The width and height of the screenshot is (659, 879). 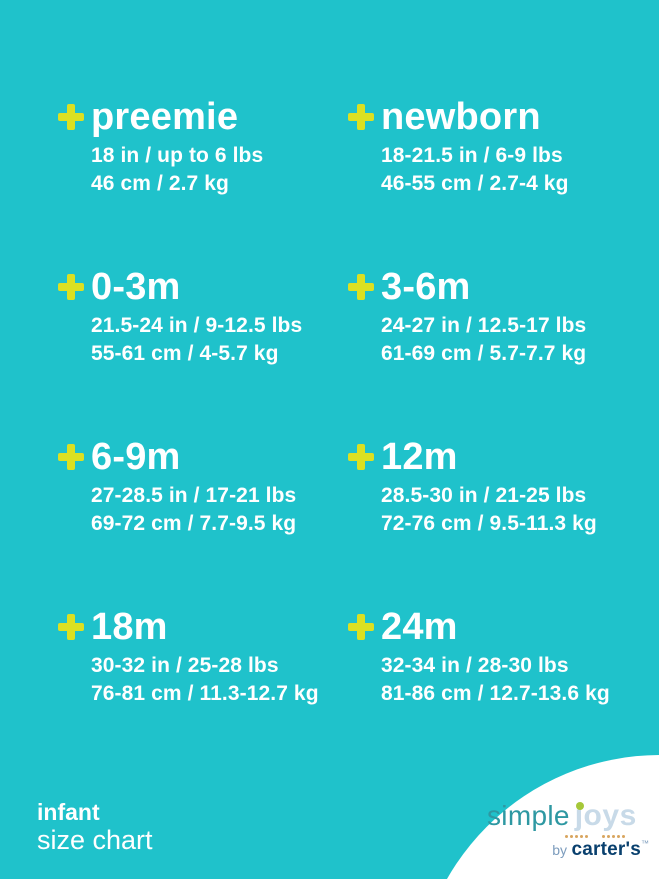 What do you see at coordinates (95, 840) in the screenshot?
I see `footer-label: size chart` at bounding box center [95, 840].